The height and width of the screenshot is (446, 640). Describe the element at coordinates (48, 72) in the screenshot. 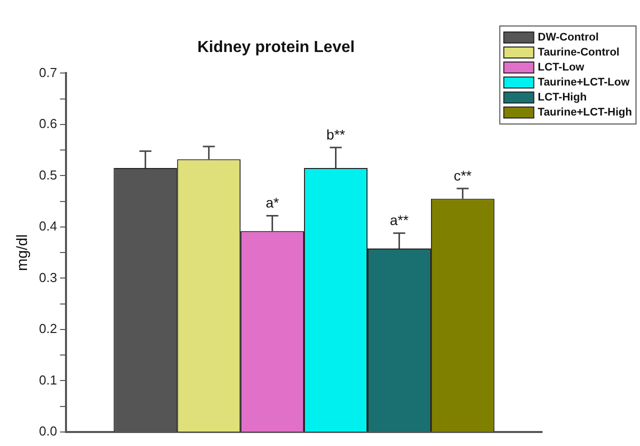

I see `y-tick-label: 0.7` at that location.